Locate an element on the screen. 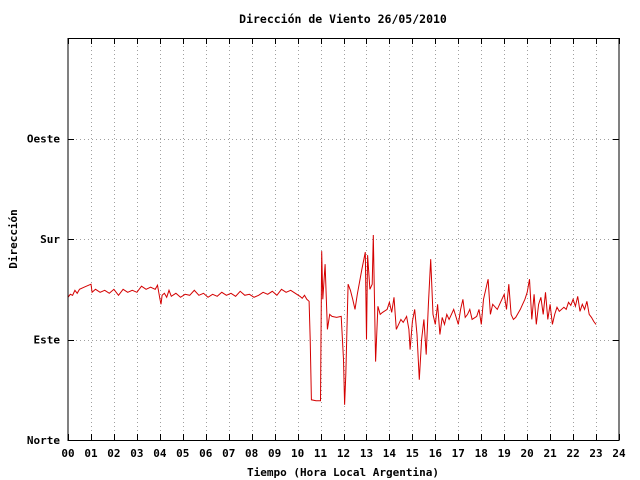 The width and height of the screenshot is (640, 480). x-tick-label: 15 is located at coordinates (412, 453).